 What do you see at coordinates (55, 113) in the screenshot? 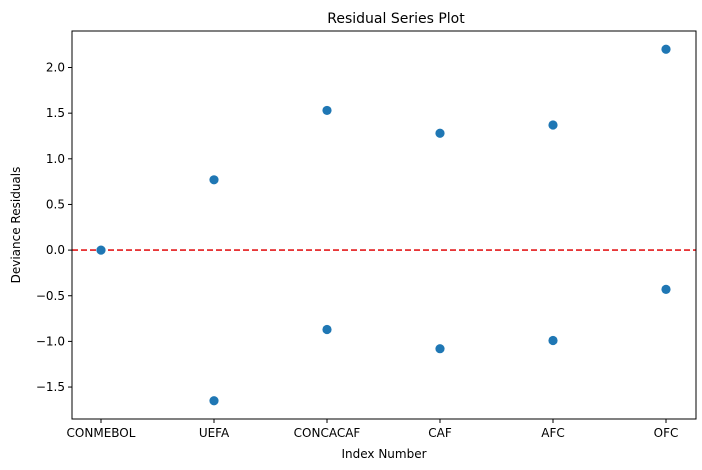
I see `y-tick-label-6: 1.5` at bounding box center [55, 113].